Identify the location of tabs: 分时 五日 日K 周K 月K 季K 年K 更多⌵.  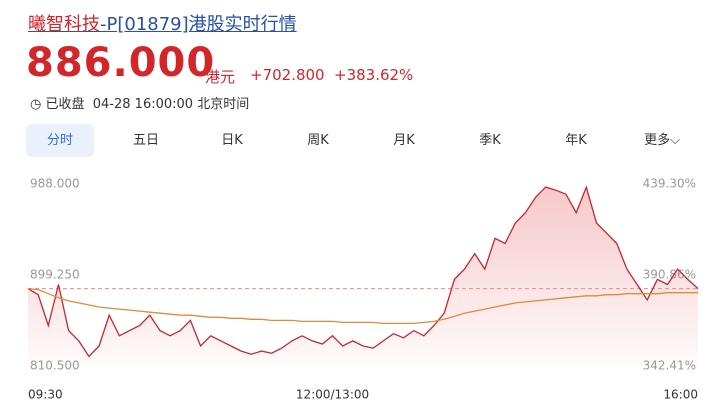
(361, 140).